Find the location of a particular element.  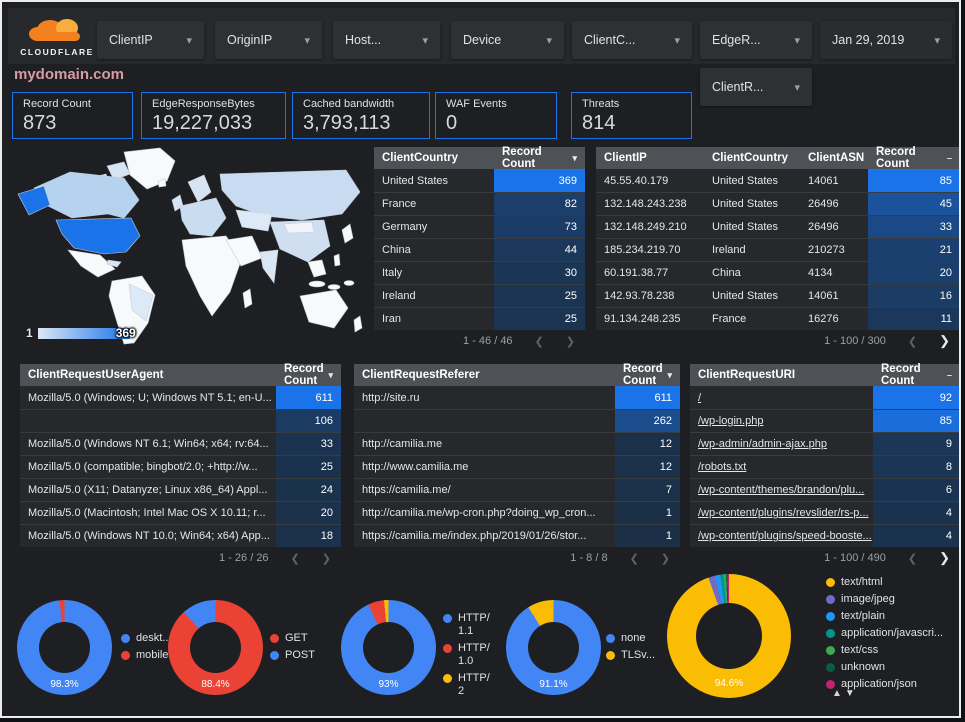

table-cell: /wp-login.php is located at coordinates (731, 421).